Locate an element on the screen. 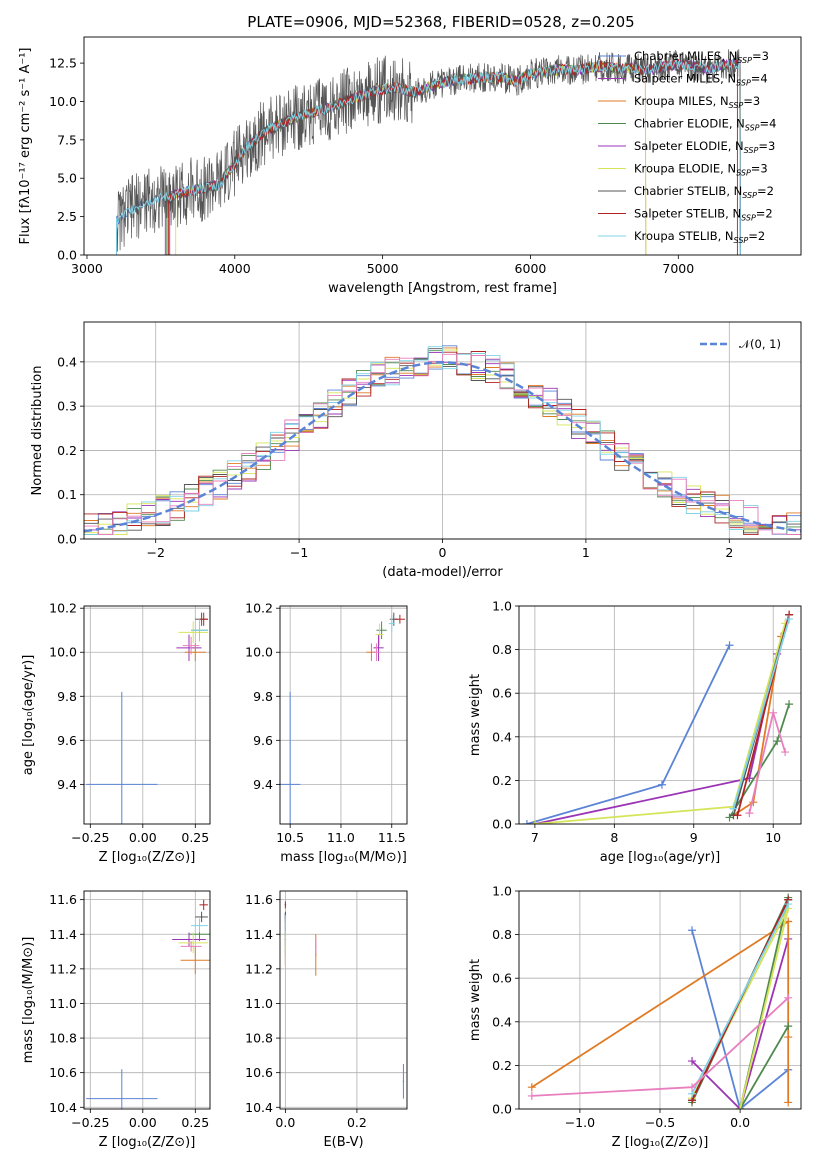  legend-label: Chabrier MILES, NSSP=3 is located at coordinates (701, 57).